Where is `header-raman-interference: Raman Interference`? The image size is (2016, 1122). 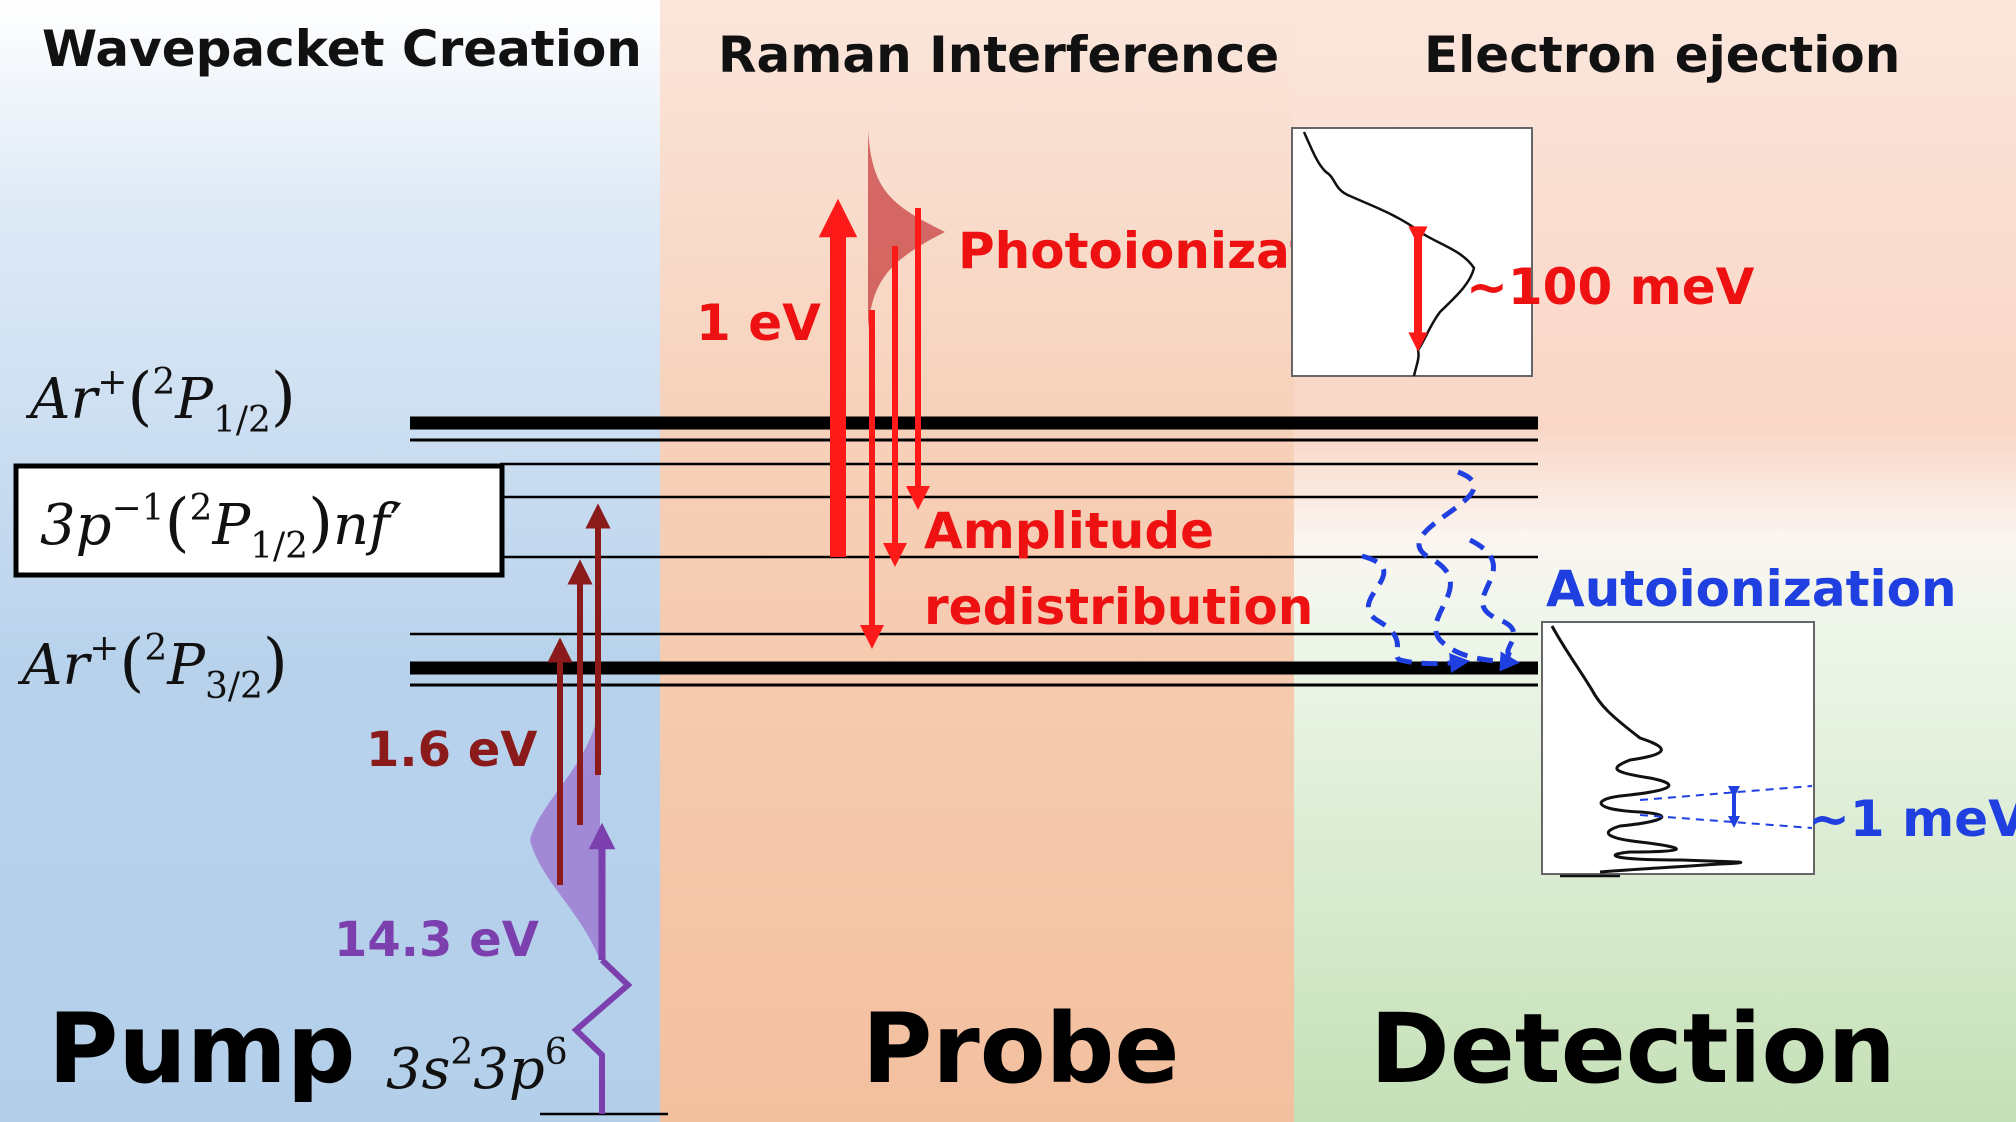 header-raman-interference: Raman Interference is located at coordinates (998, 55).